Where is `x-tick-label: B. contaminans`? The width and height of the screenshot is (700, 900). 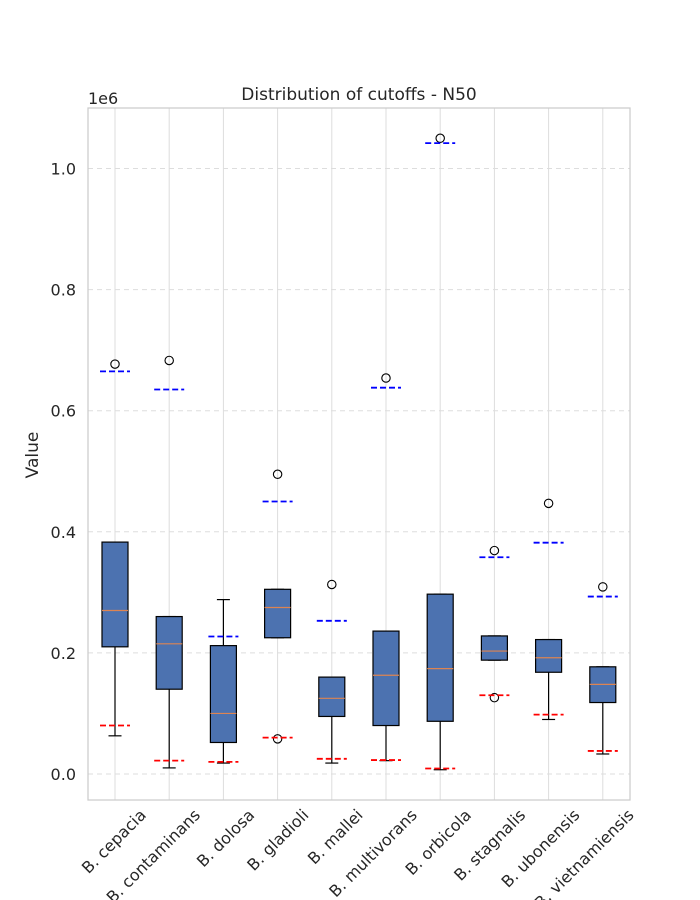
x-tick-label: B. contaminans is located at coordinates (153, 852).